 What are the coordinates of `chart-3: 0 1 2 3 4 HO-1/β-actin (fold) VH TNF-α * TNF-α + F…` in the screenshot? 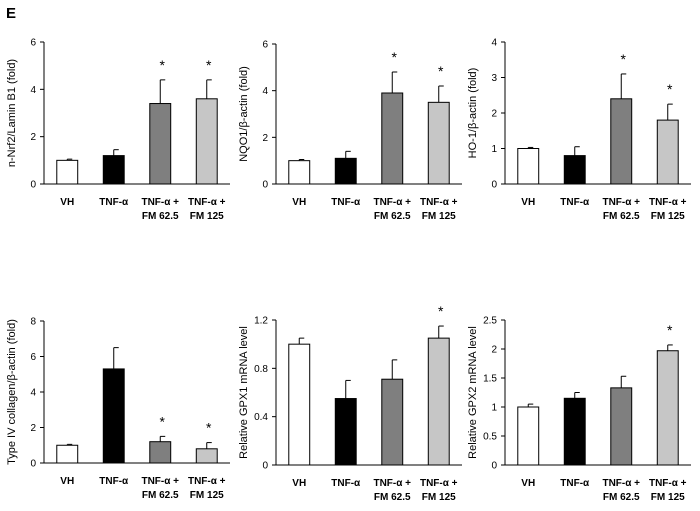 It's located at (579, 130).